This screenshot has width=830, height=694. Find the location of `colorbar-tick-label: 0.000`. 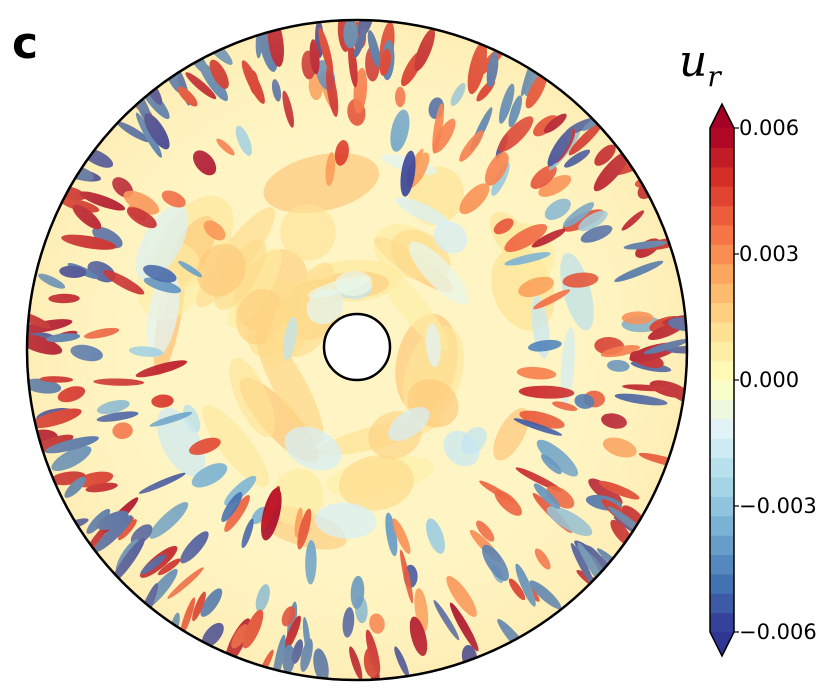

colorbar-tick-label: 0.000 is located at coordinates (769, 380).